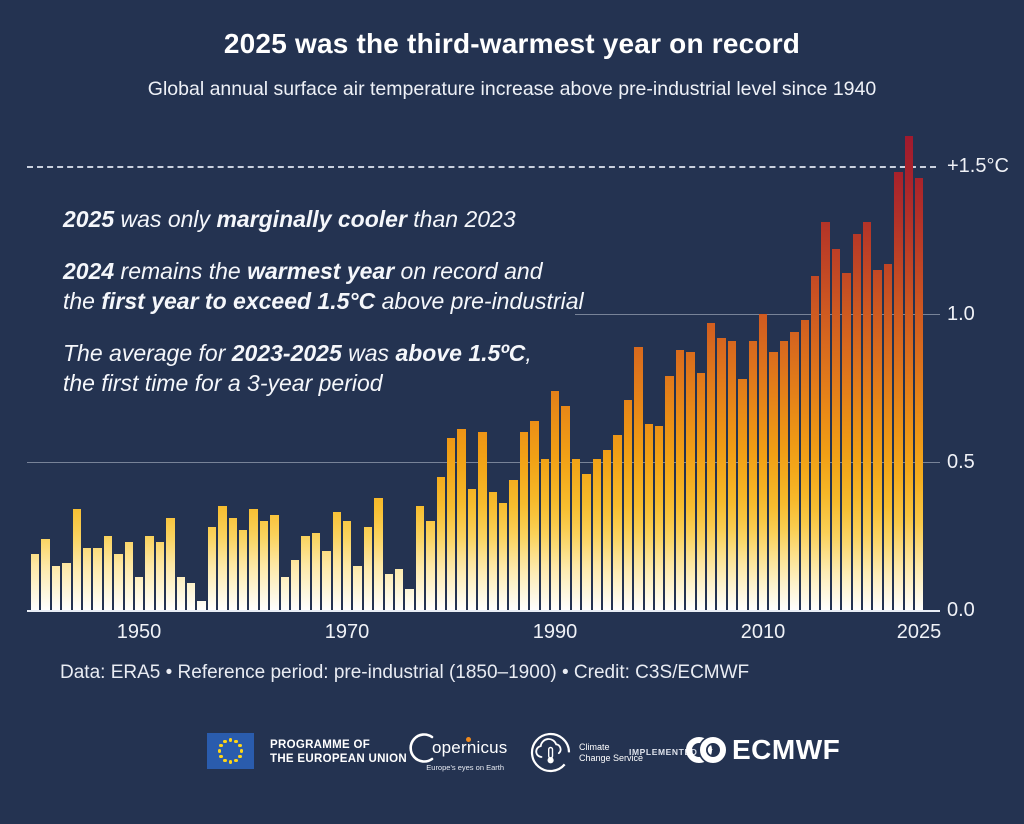 The image size is (1024, 824). I want to click on copernicus-name: opernicus, so click(470, 747).